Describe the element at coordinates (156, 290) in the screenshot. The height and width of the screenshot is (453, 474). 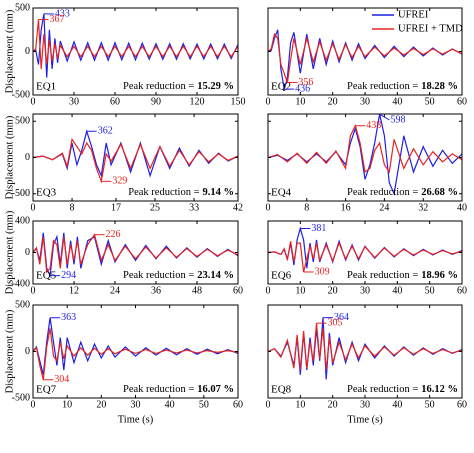
I see `x-tick-label: 36` at that location.